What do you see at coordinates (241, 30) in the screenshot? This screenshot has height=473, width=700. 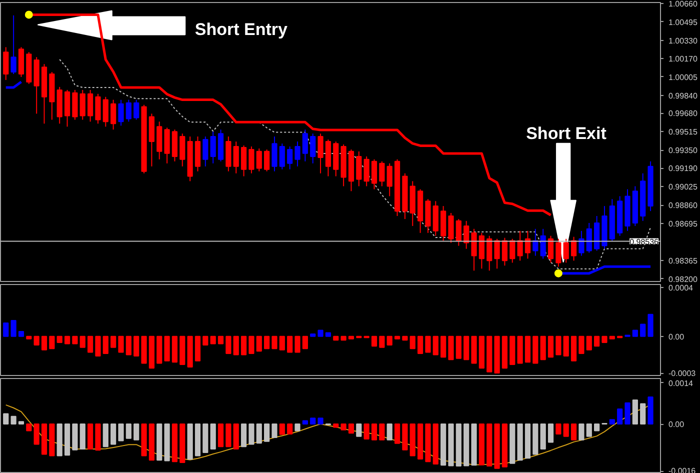 I see `annotation: Short Entry` at bounding box center [241, 30].